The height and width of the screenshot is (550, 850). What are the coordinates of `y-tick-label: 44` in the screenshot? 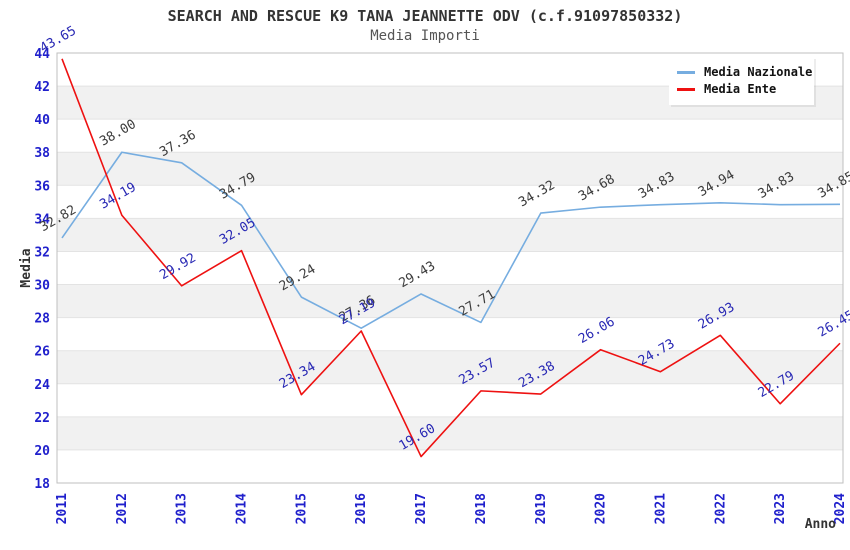 It's located at (42, 54).